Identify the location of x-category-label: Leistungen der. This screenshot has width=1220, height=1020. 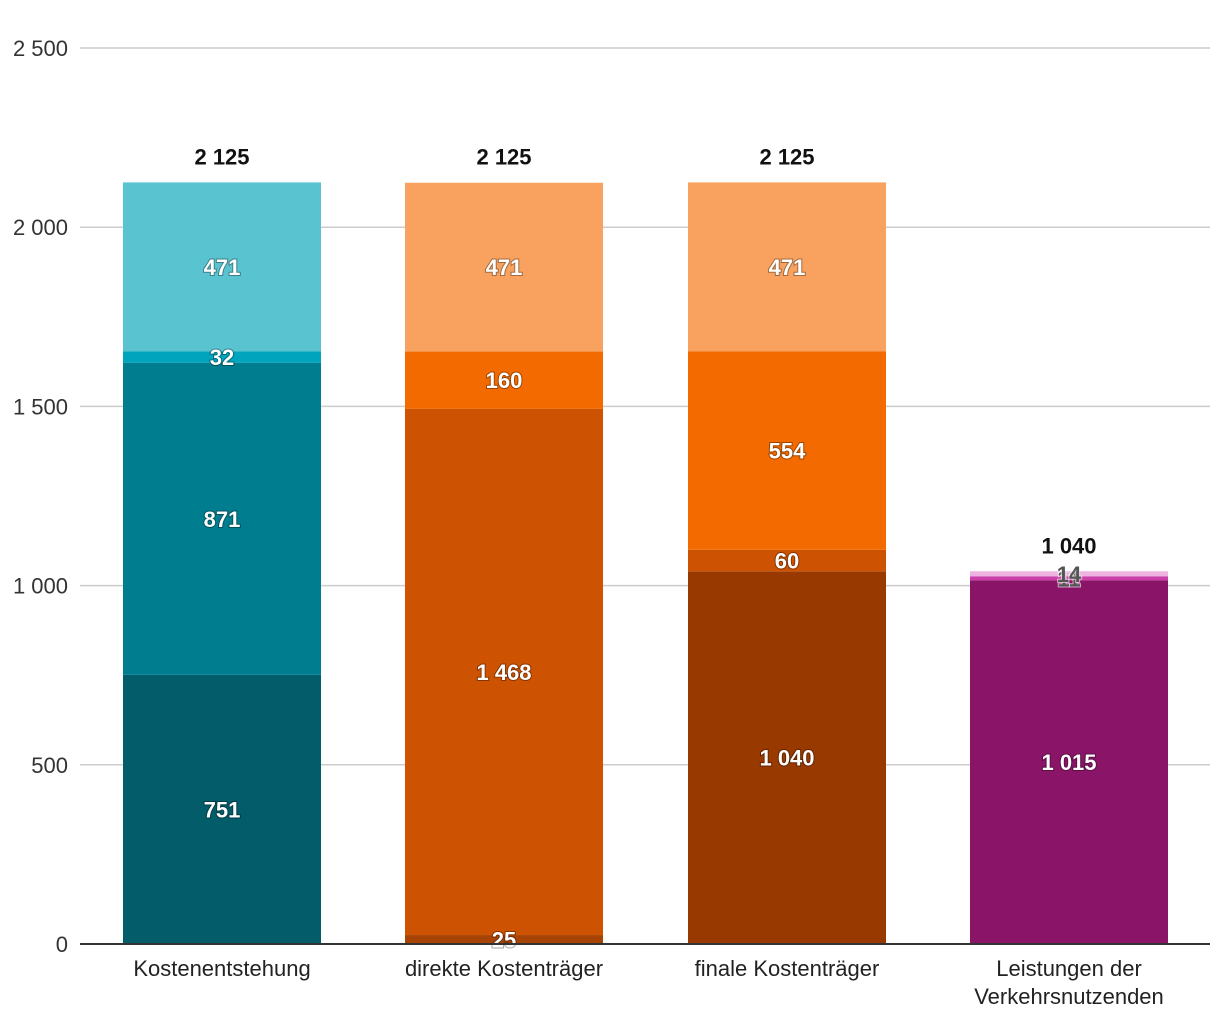
(1069, 968).